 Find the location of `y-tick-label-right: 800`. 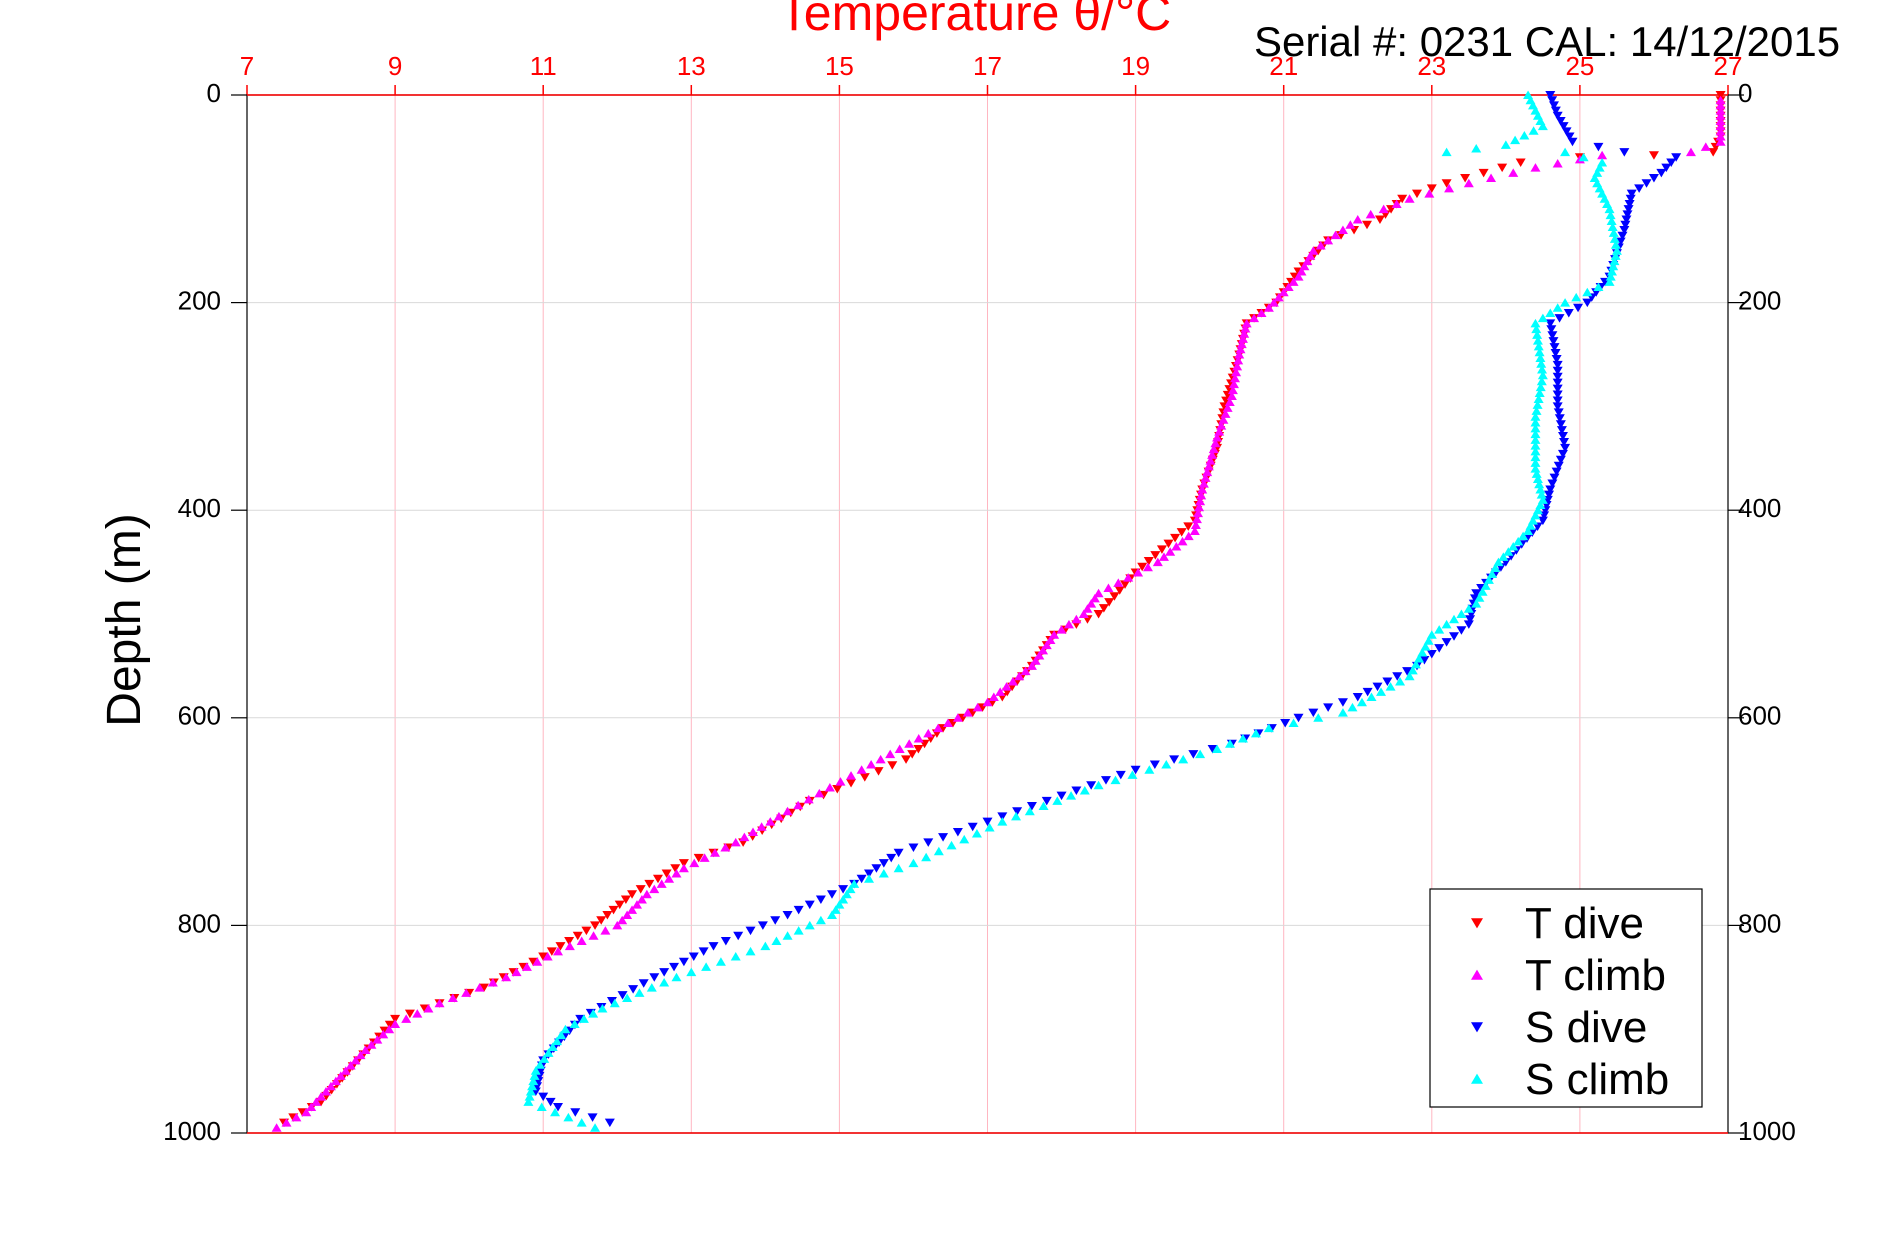

y-tick-label-right: 800 is located at coordinates (1759, 923).